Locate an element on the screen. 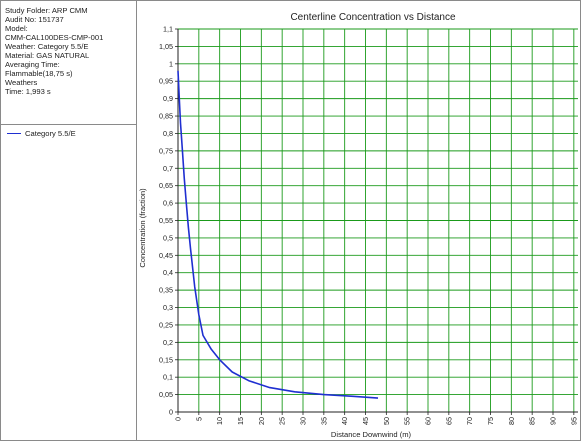 Image resolution: width=581 pixels, height=441 pixels. x-axis-label: Distance Downwind (m) is located at coordinates (371, 434).